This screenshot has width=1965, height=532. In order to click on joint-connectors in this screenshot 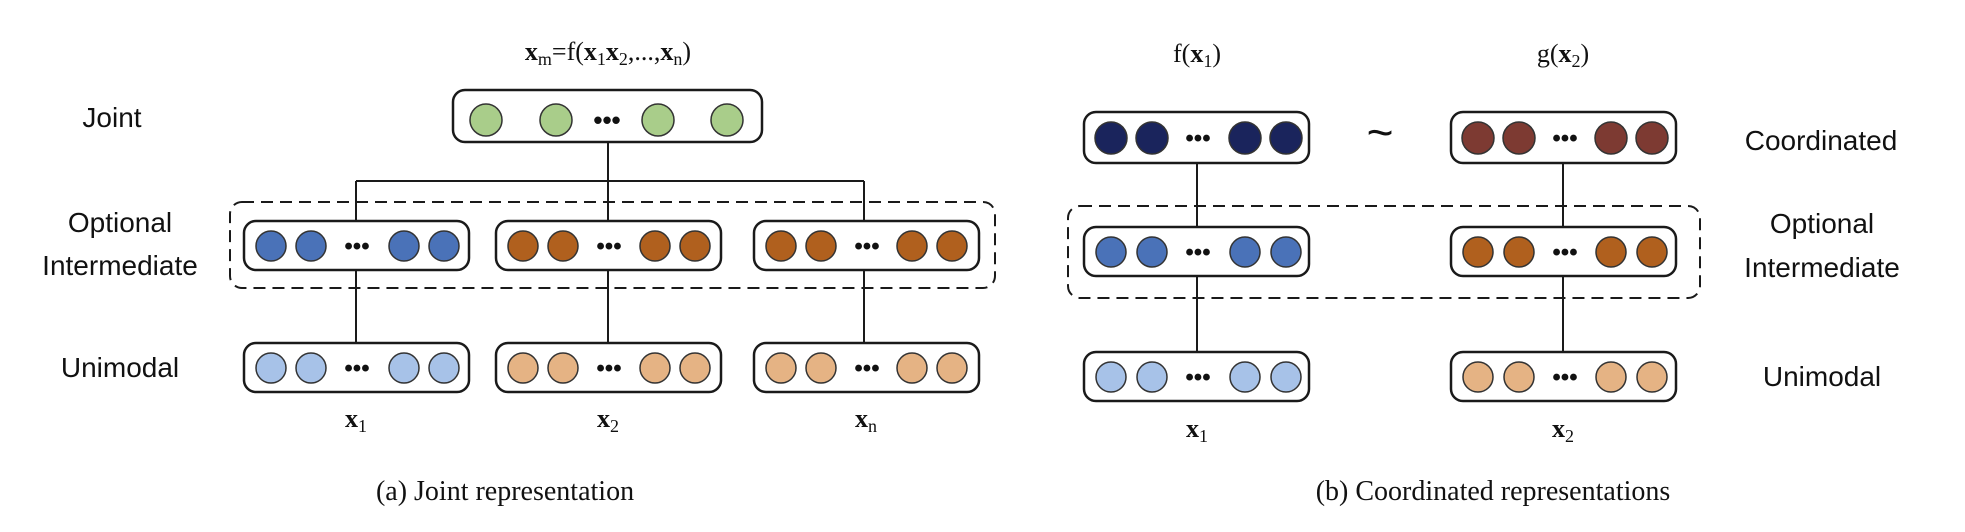, I will do `click(610, 242)`.